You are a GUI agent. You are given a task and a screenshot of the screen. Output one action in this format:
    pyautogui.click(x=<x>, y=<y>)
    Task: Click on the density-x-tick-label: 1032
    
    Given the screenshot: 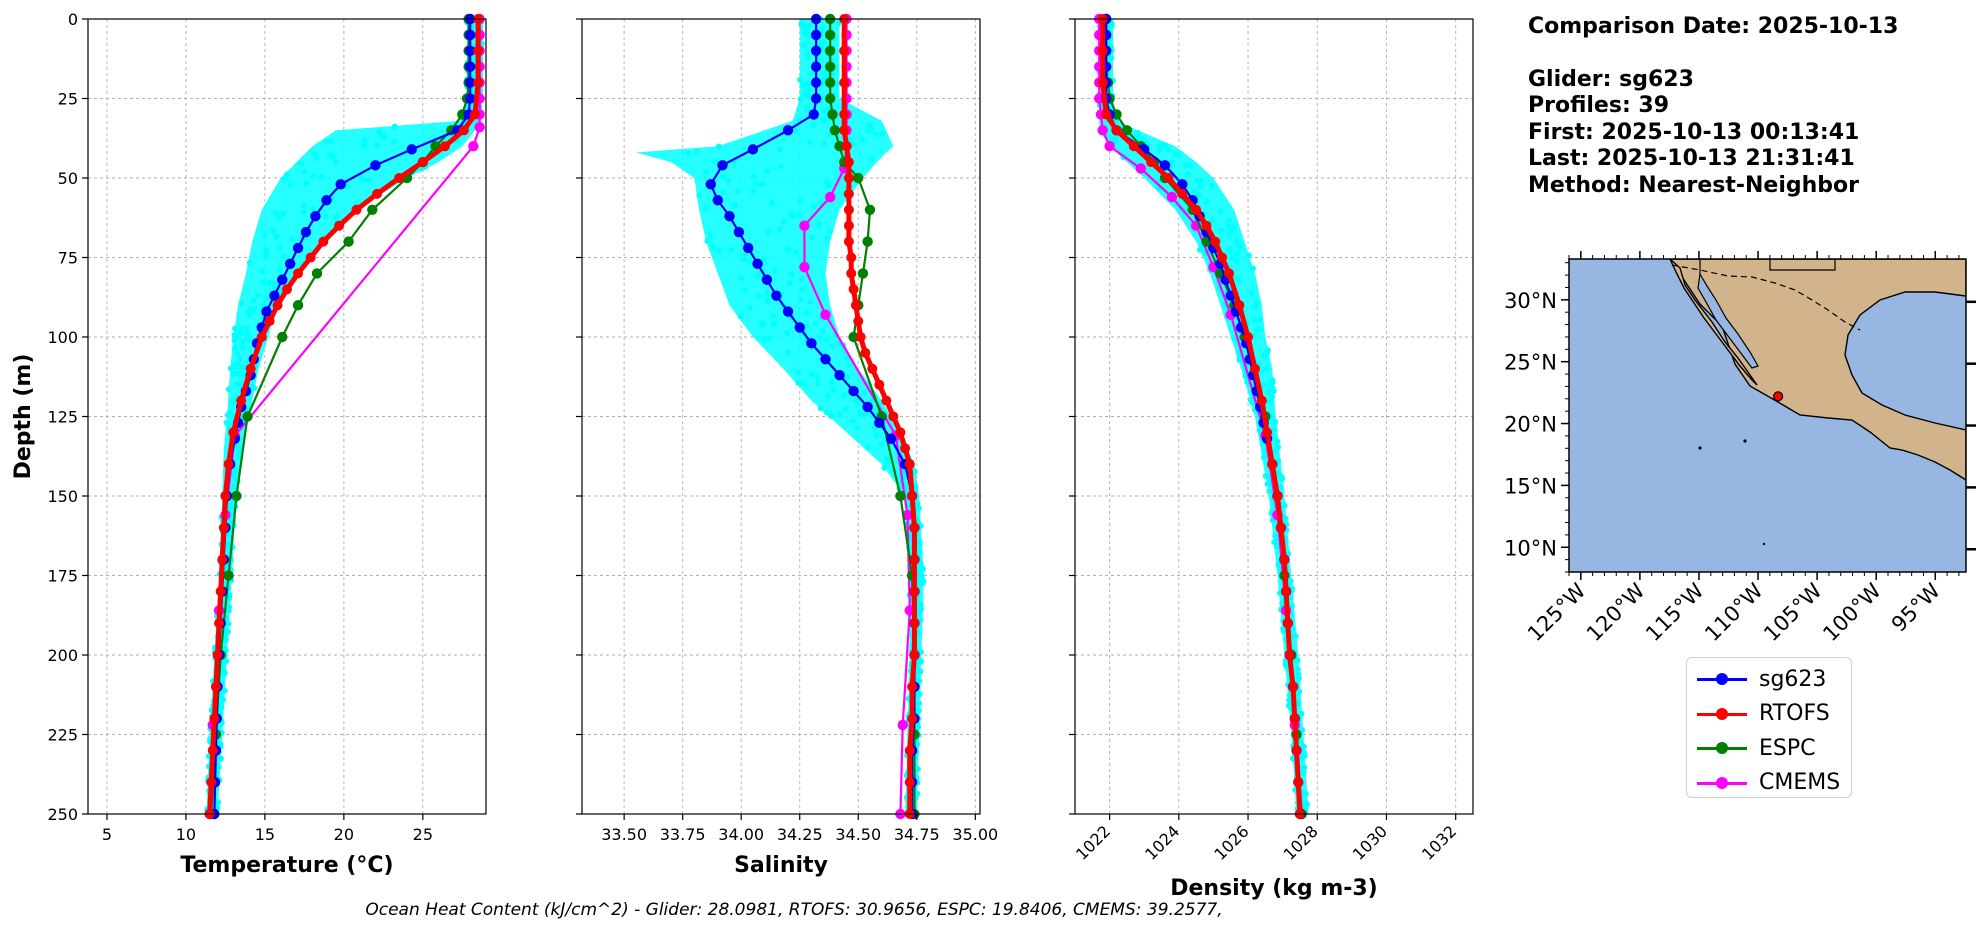 What is the action you would take?
    pyautogui.click(x=1439, y=843)
    